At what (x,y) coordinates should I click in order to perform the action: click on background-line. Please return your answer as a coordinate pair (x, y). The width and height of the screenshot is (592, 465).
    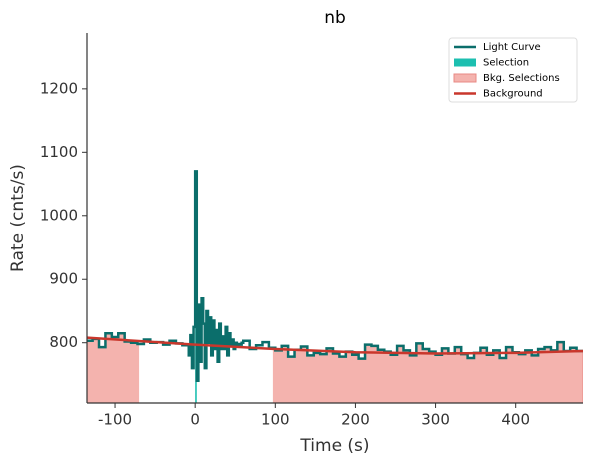
    Looking at the image, I should click on (335, 345).